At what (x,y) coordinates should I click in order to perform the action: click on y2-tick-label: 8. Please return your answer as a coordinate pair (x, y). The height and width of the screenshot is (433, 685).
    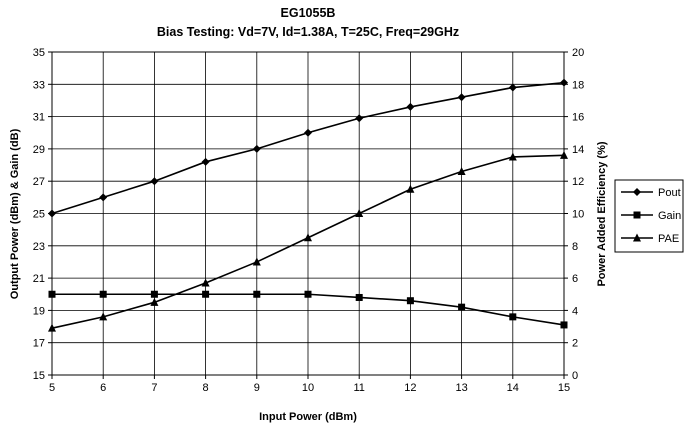
    Looking at the image, I should click on (575, 247).